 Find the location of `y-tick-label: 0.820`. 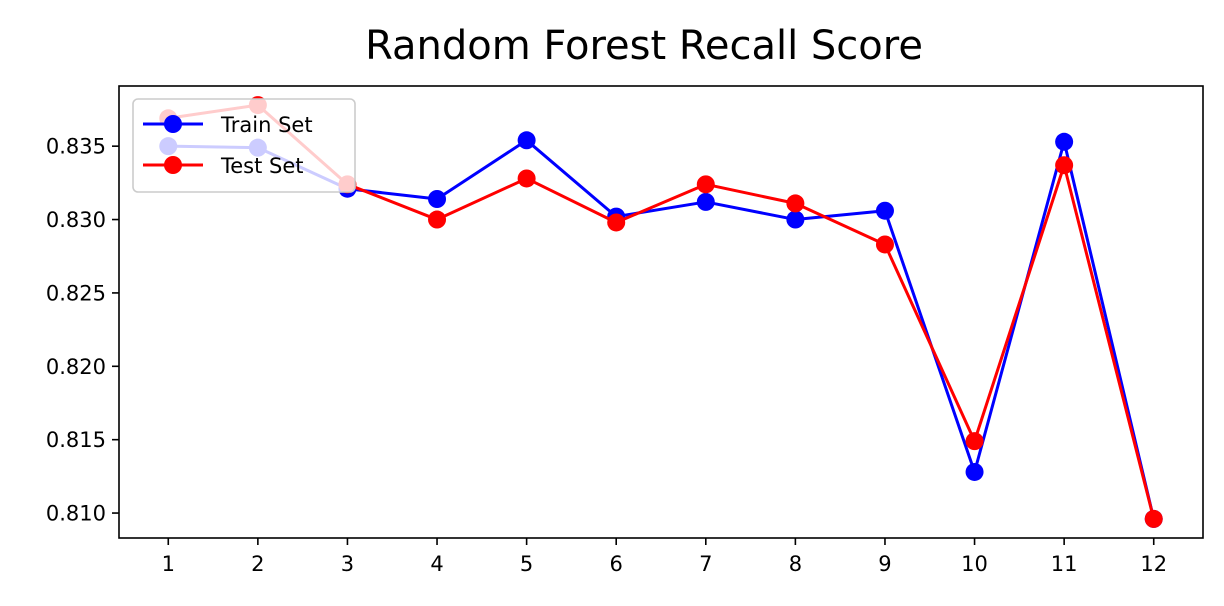

y-tick-label: 0.820 is located at coordinates (76, 367).